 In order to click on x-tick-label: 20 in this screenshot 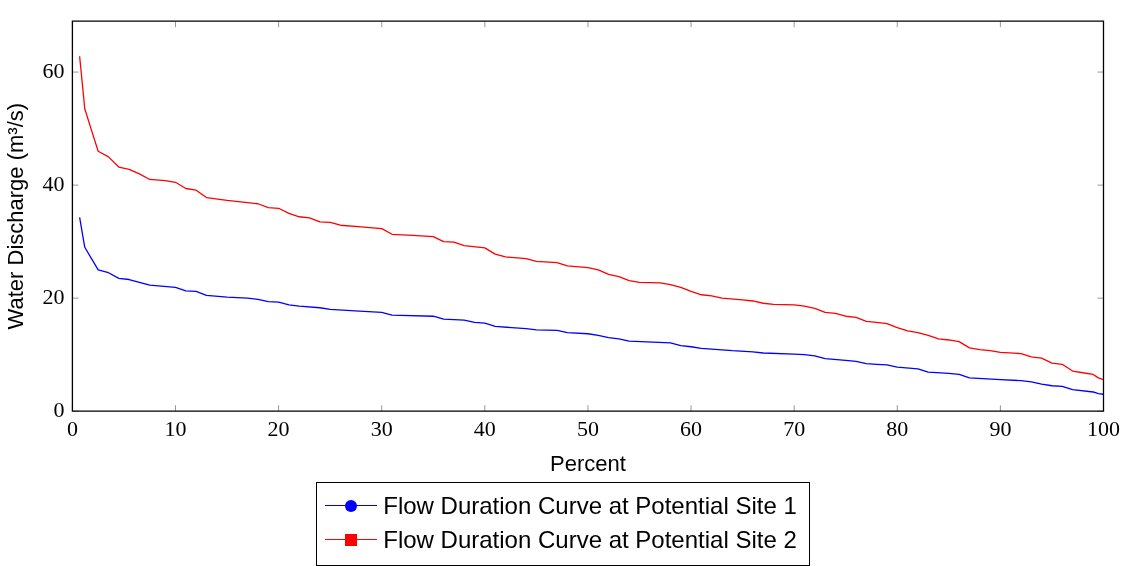, I will do `click(278, 429)`.